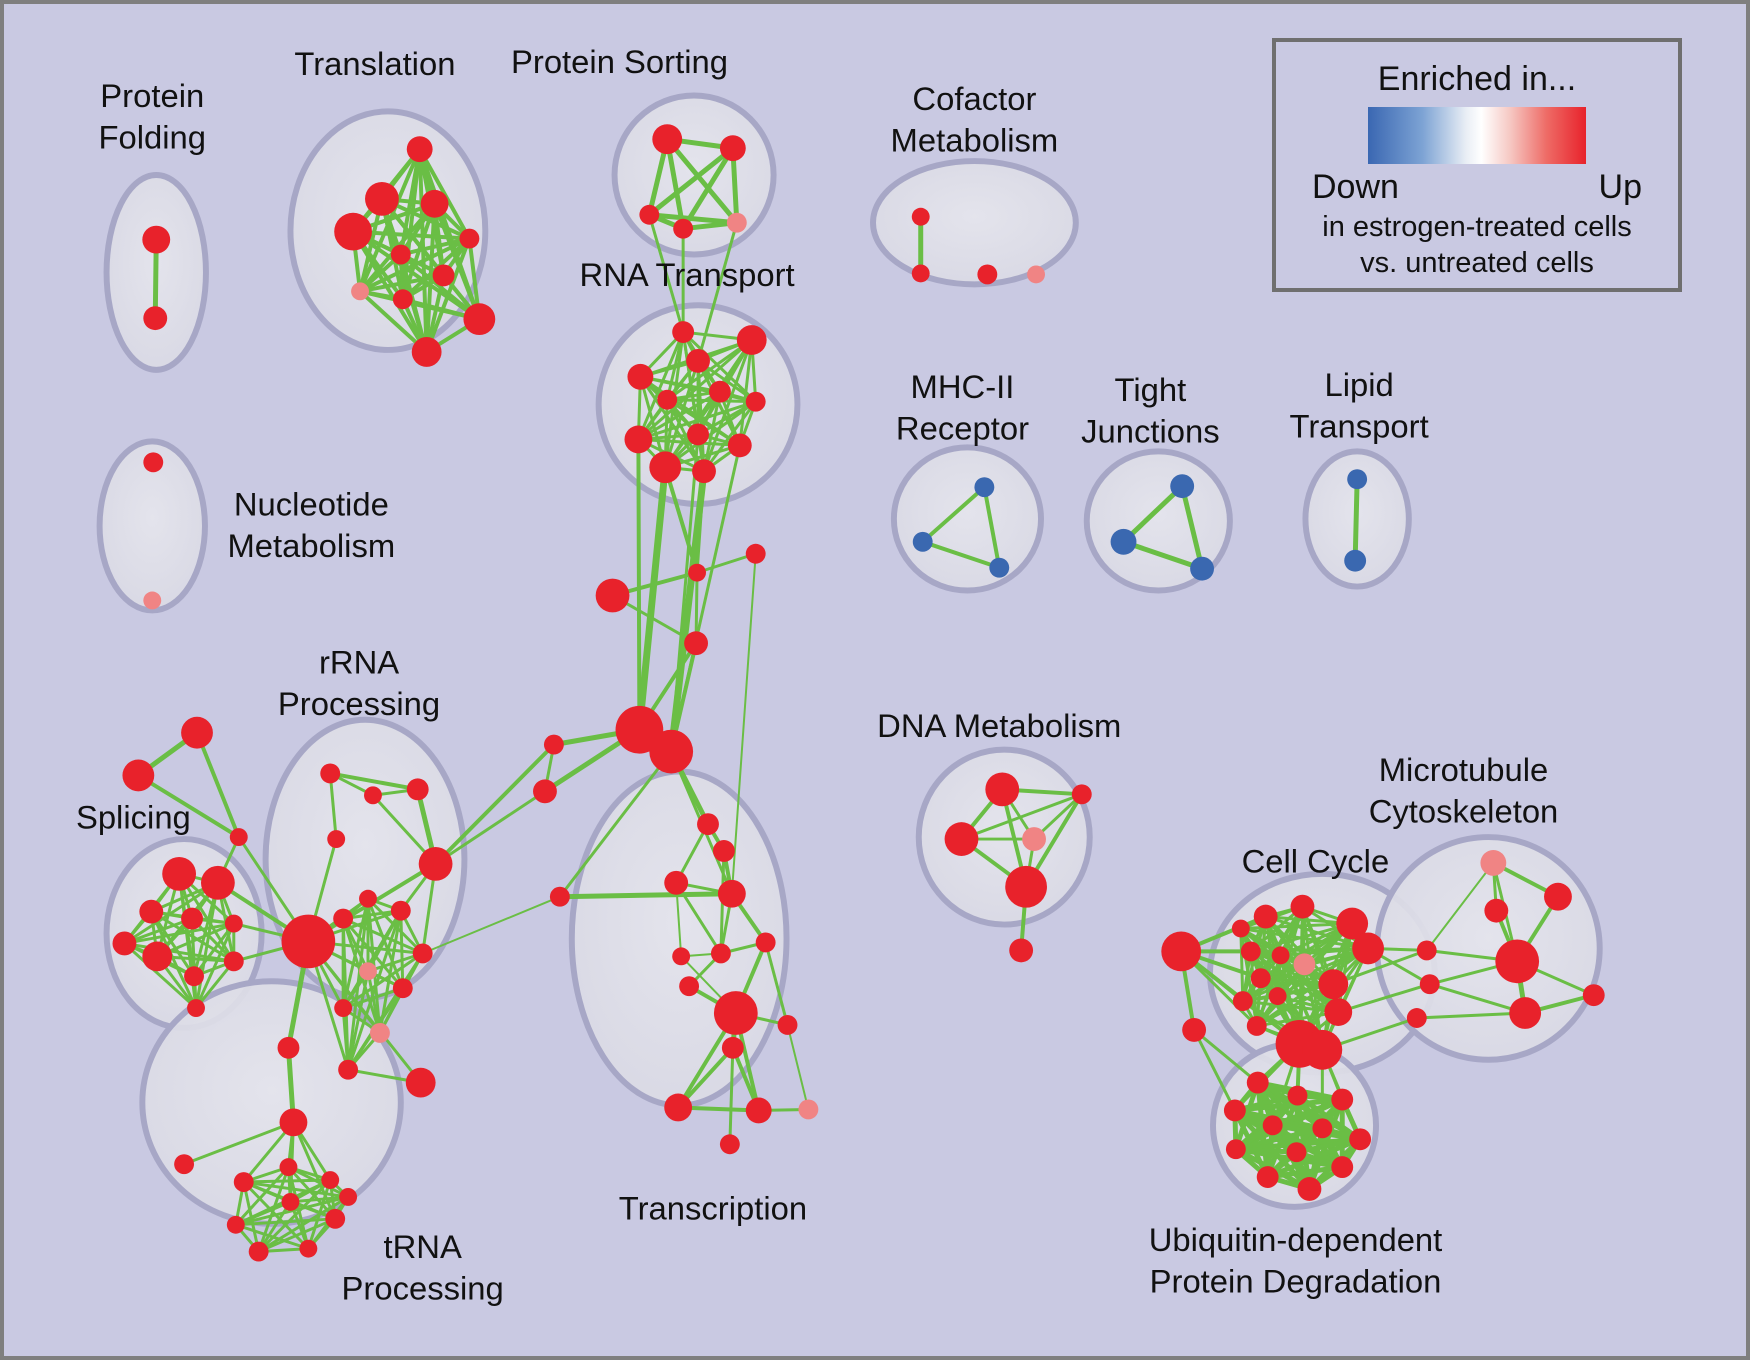 This screenshot has width=1750, height=1360. Describe the element at coordinates (974, 223) in the screenshot. I see `cluster-ellipse-cofactor-metabolism` at that location.